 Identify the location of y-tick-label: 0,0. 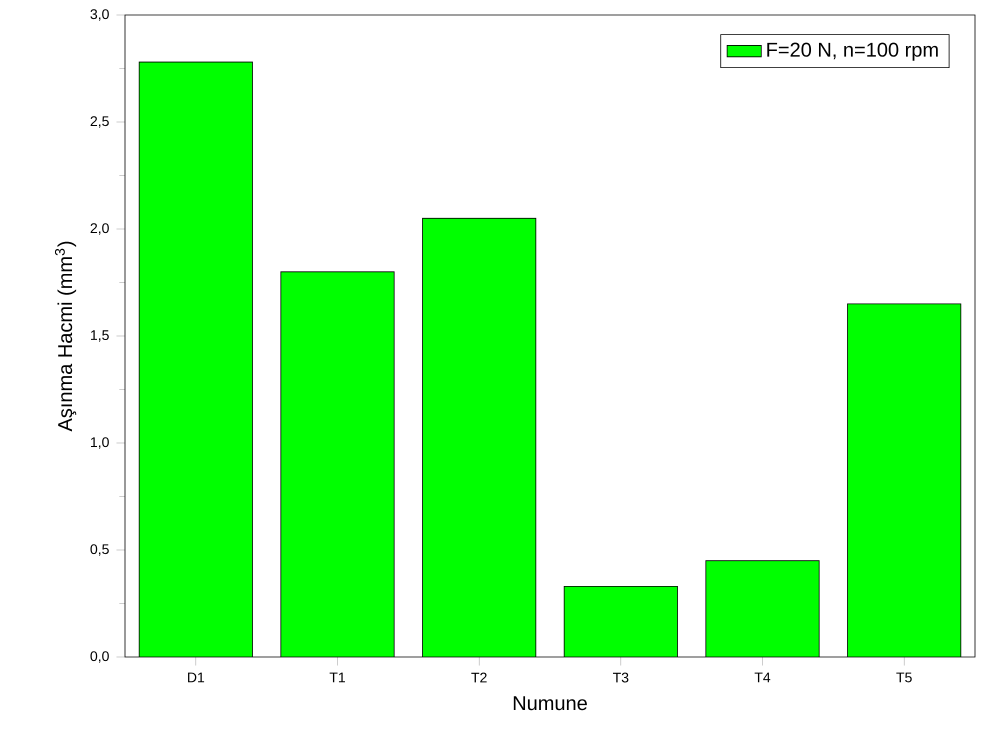
(99, 657).